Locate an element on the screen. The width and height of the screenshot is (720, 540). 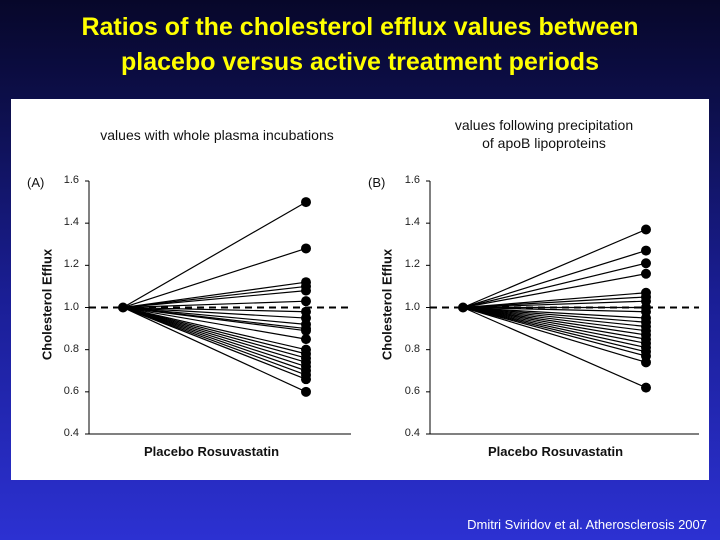
panel-a-label: (A) is located at coordinates (36, 182).